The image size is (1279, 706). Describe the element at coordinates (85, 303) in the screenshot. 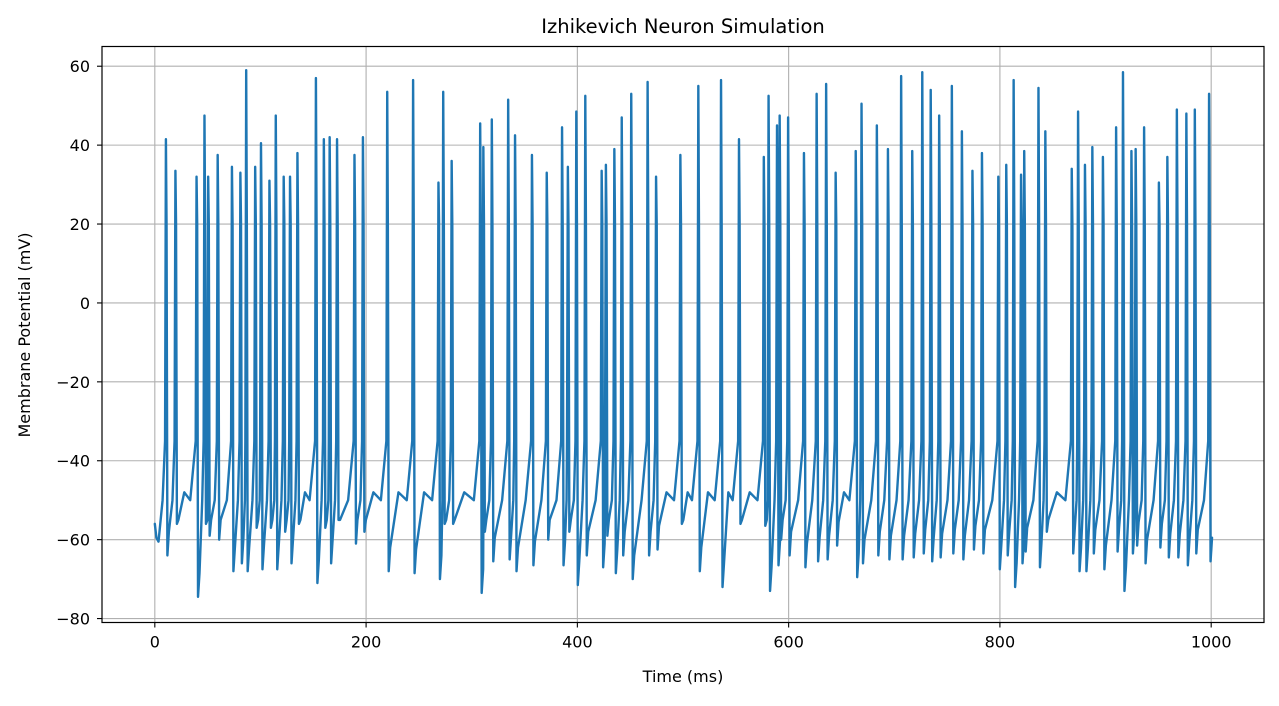

I see `y-tick-label: 0` at that location.